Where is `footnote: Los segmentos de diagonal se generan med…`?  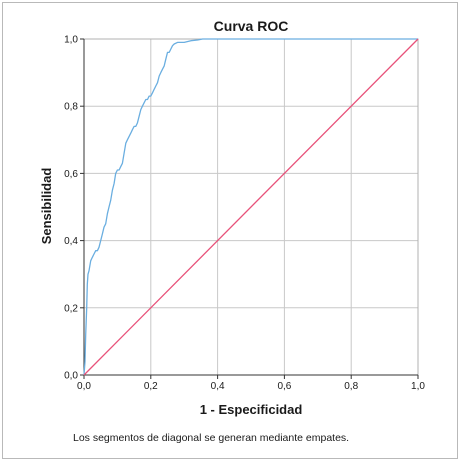 footnote: Los segmentos de diagonal se generan med… is located at coordinates (211, 438).